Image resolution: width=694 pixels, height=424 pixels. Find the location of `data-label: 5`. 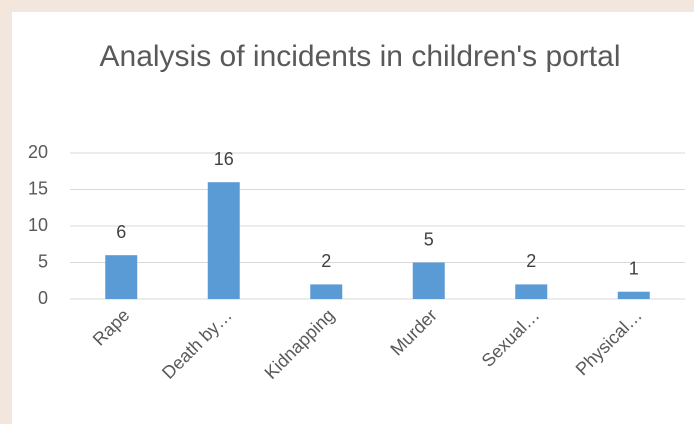

data-label: 5 is located at coordinates (429, 239).